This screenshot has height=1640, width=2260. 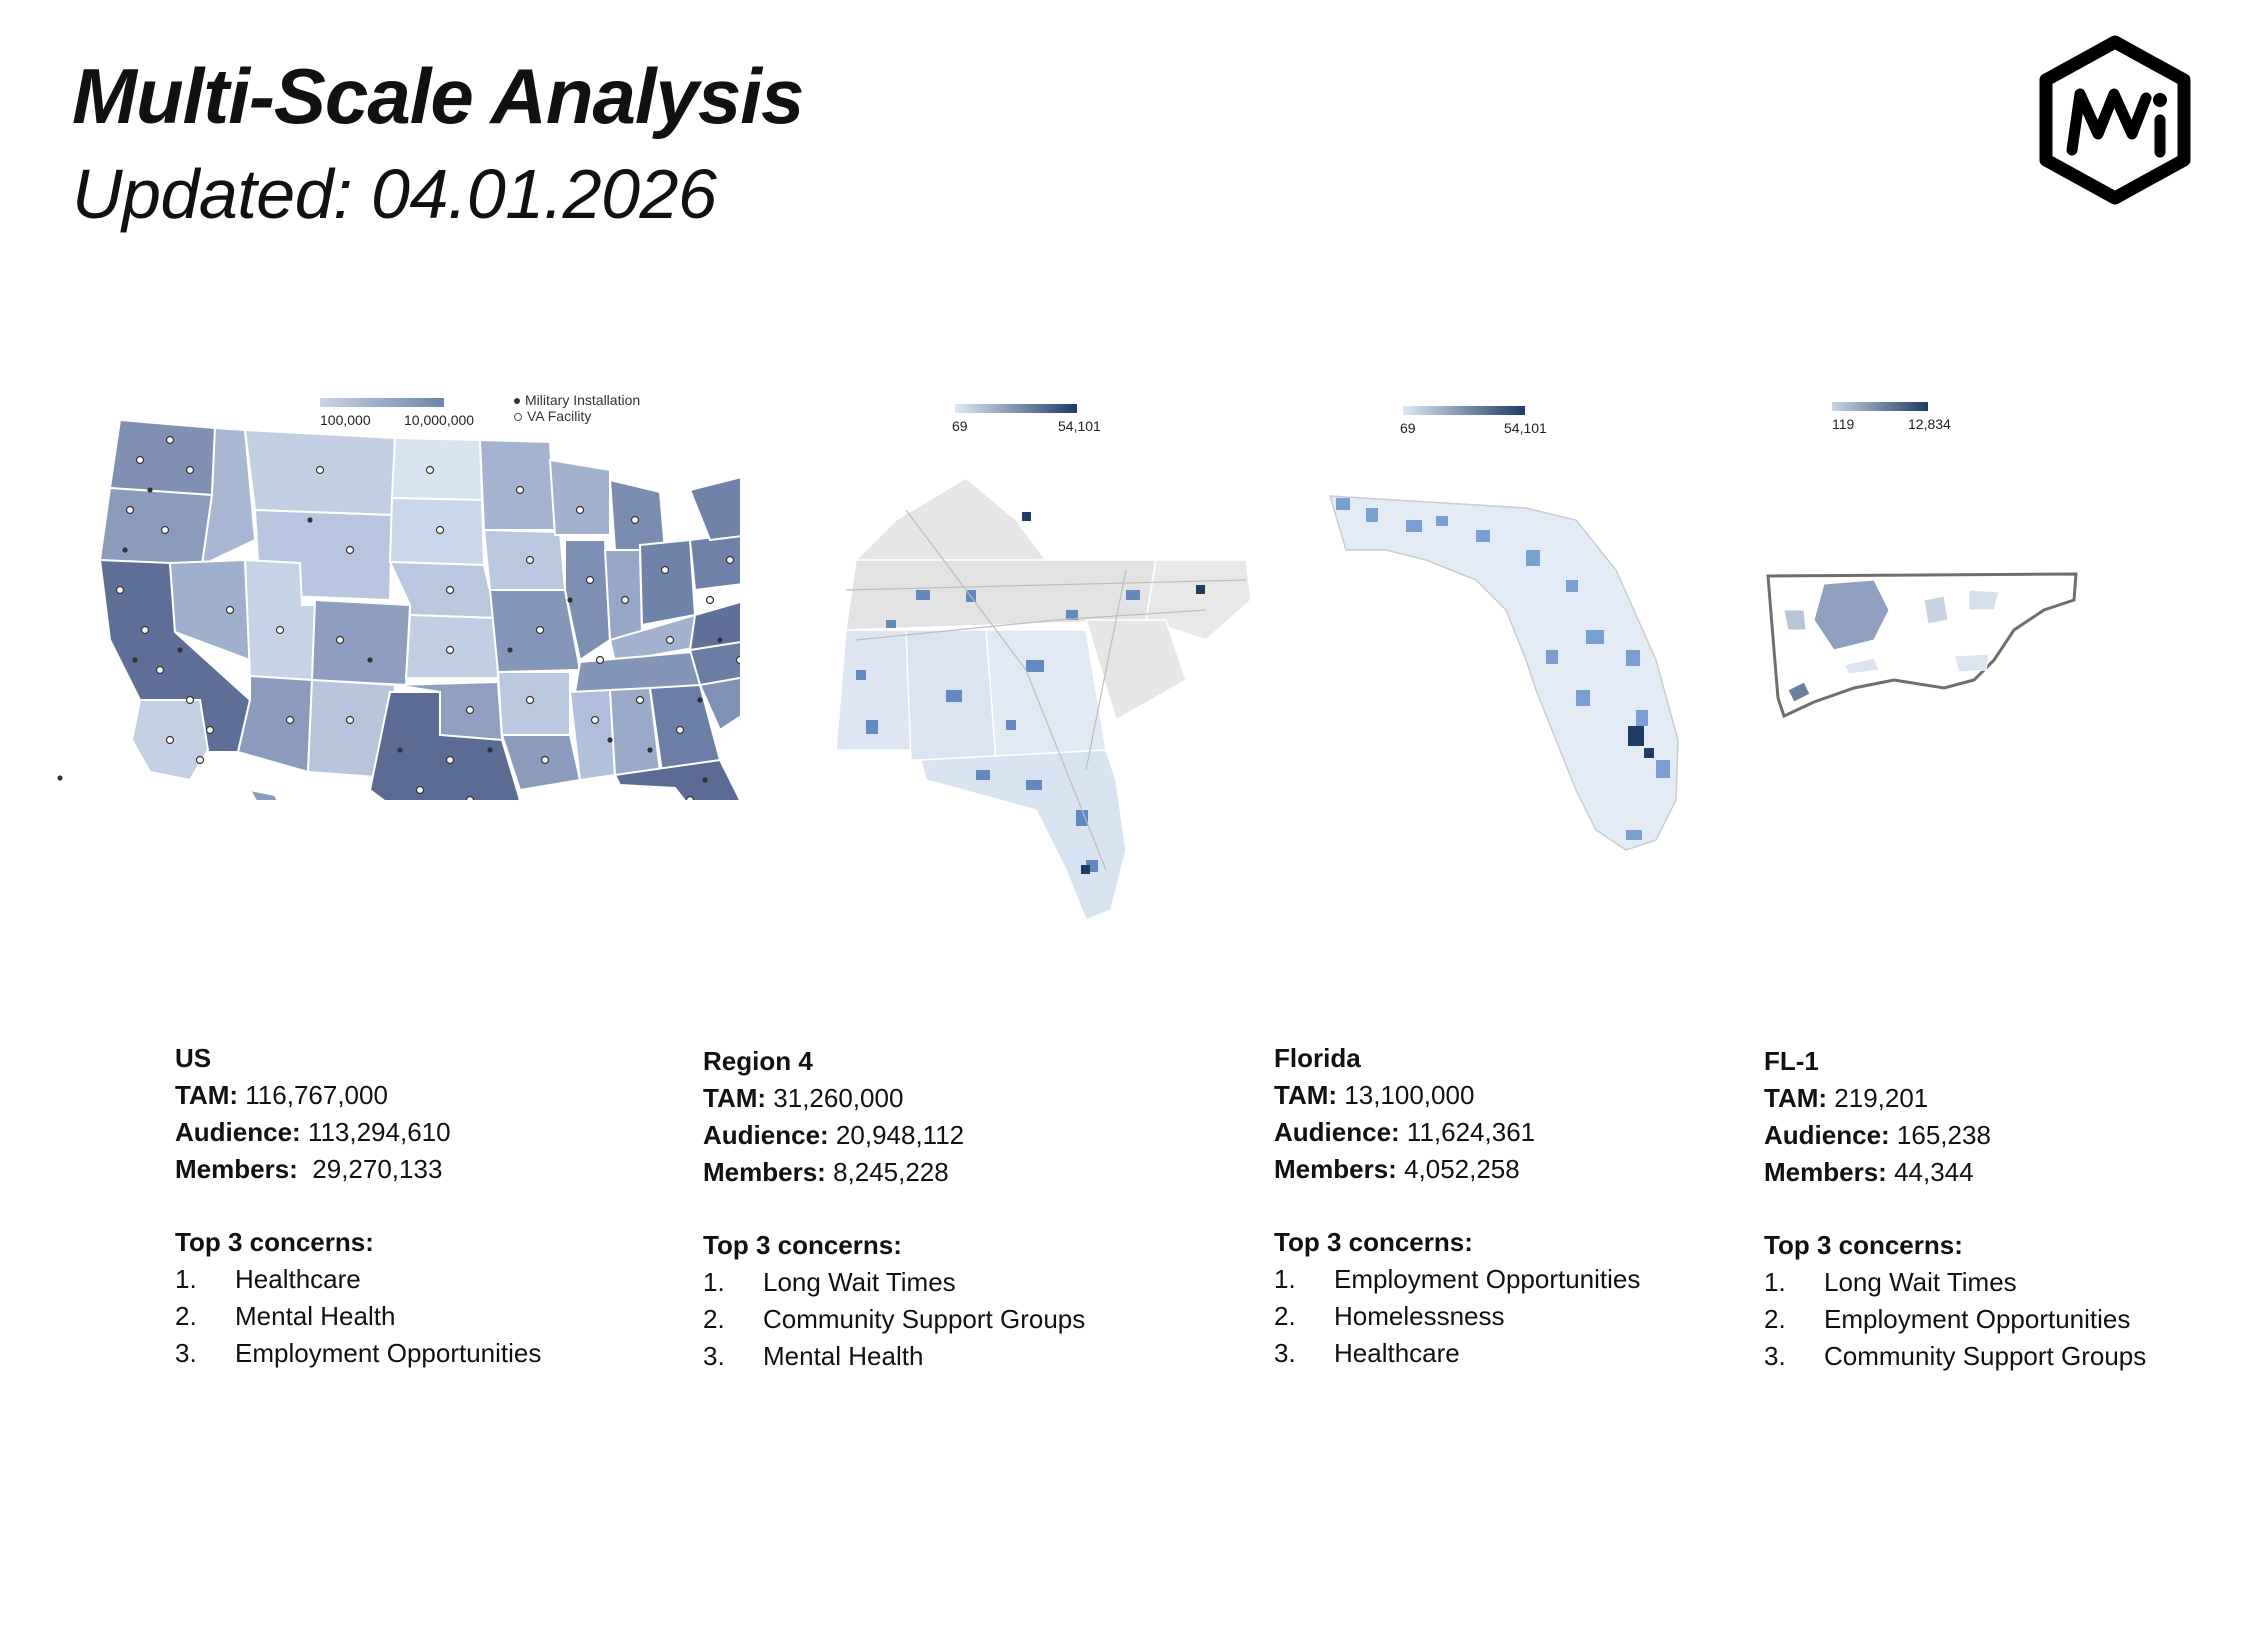 I want to click on us-state-ny, so click(x=714, y=509).